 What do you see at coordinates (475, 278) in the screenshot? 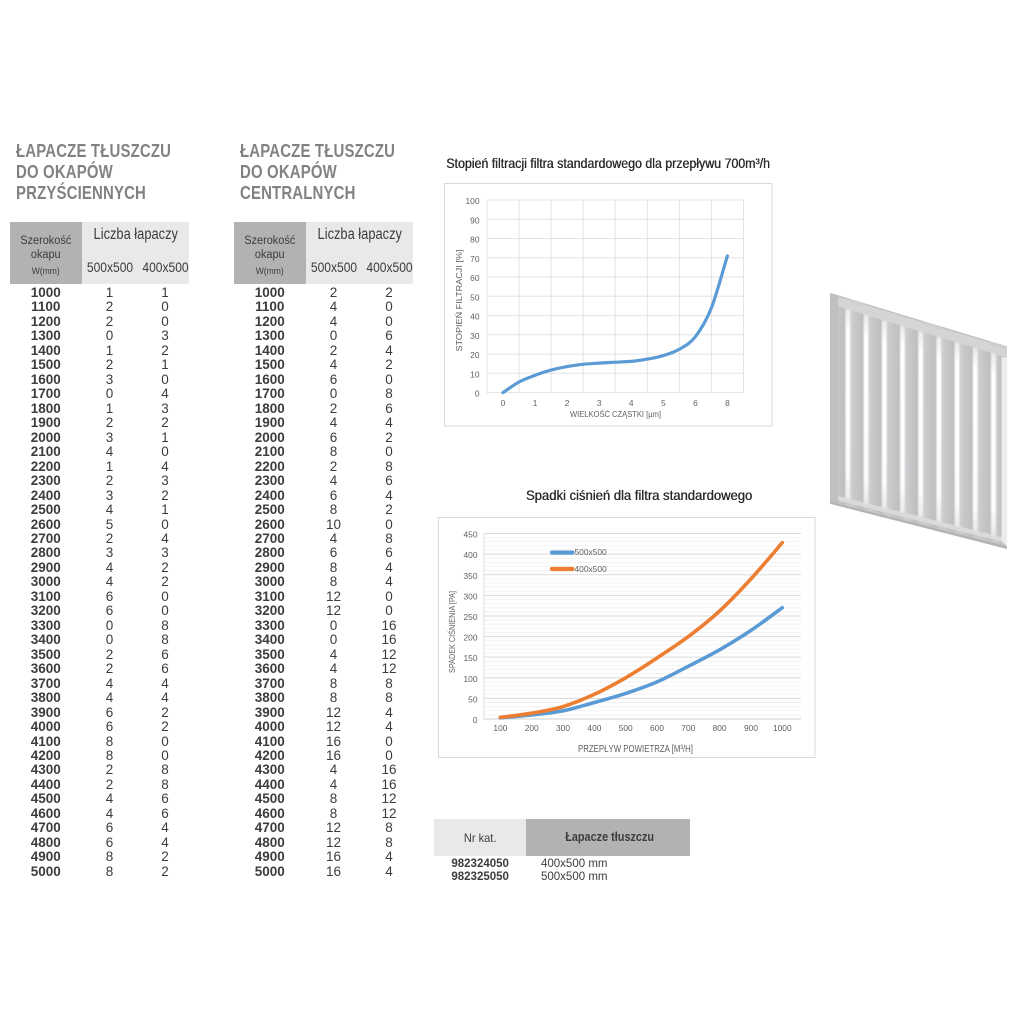
I see `svg-text: 60` at bounding box center [475, 278].